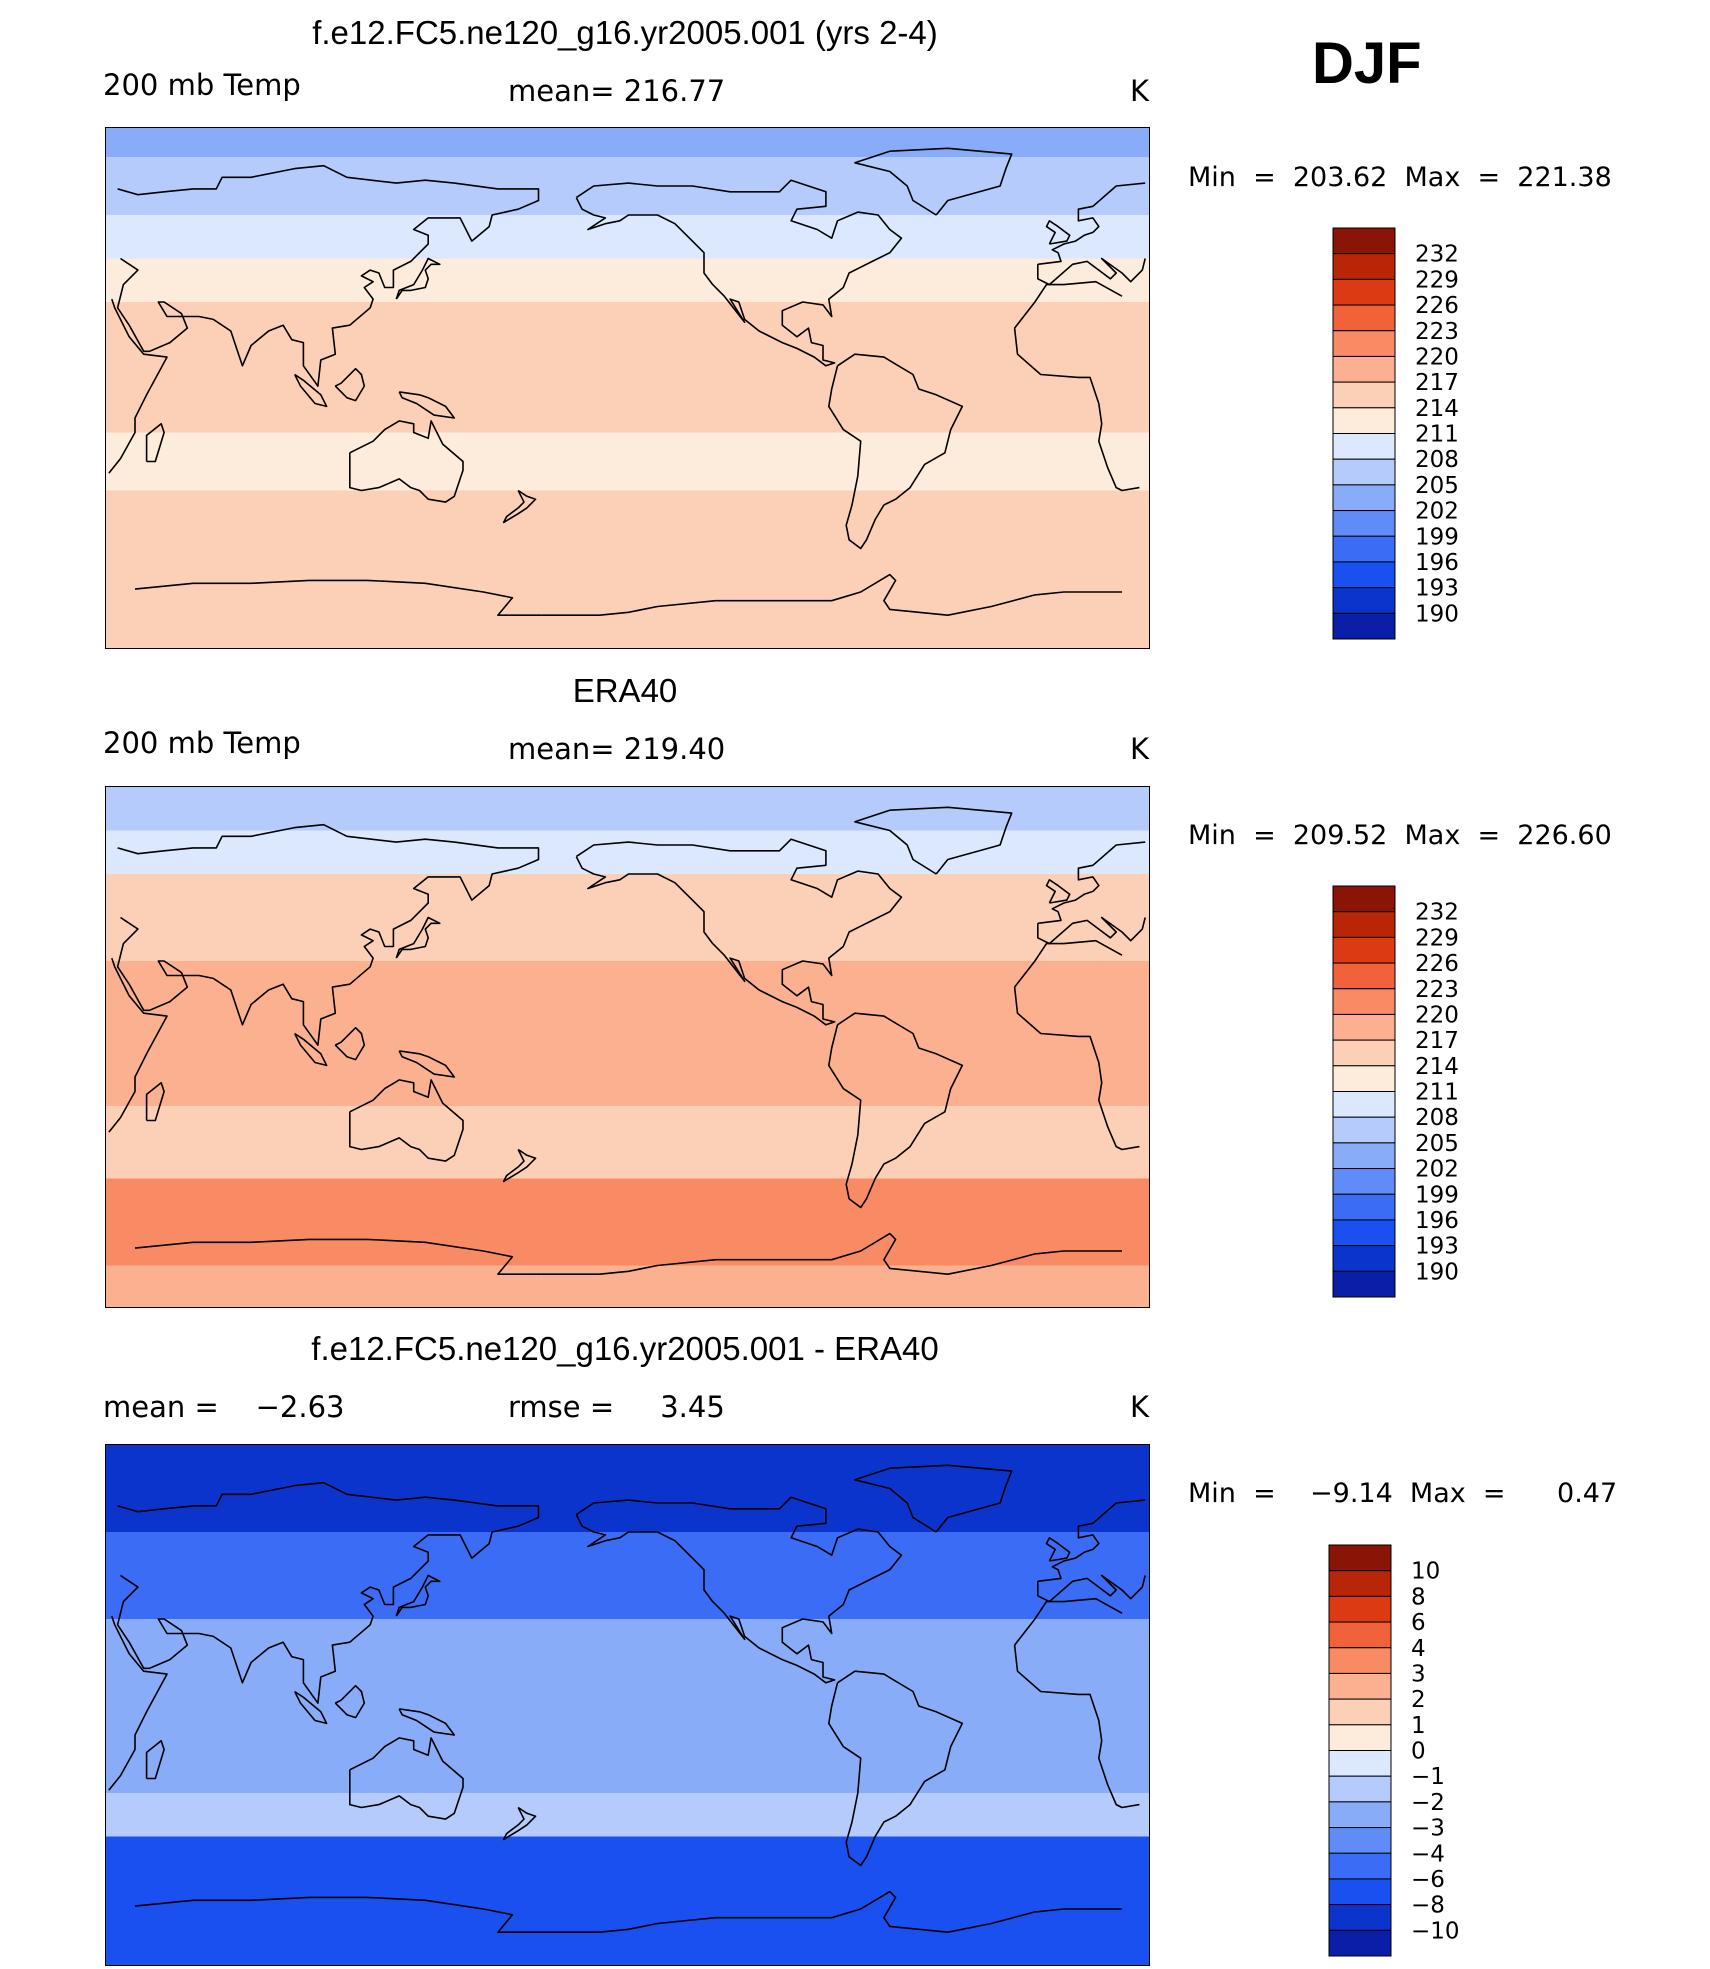  I want to click on panel-2-title: ERA40, so click(625, 690).